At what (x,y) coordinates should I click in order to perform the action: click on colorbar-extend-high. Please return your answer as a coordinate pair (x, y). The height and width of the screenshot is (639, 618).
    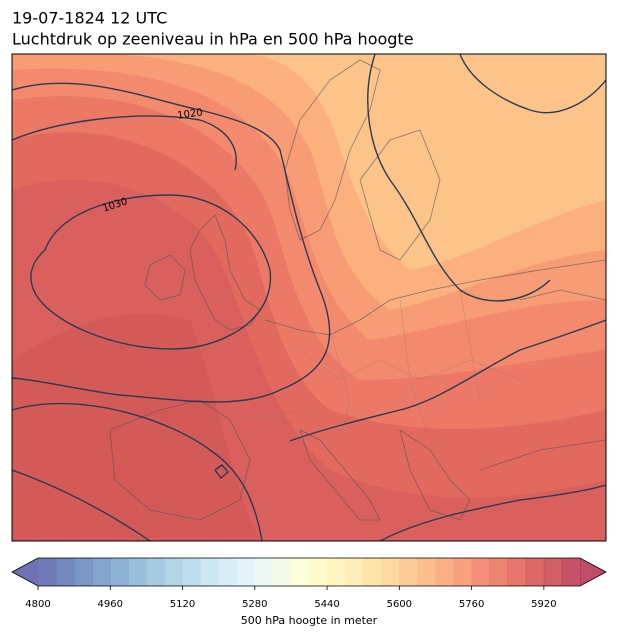
    Looking at the image, I should click on (593, 572).